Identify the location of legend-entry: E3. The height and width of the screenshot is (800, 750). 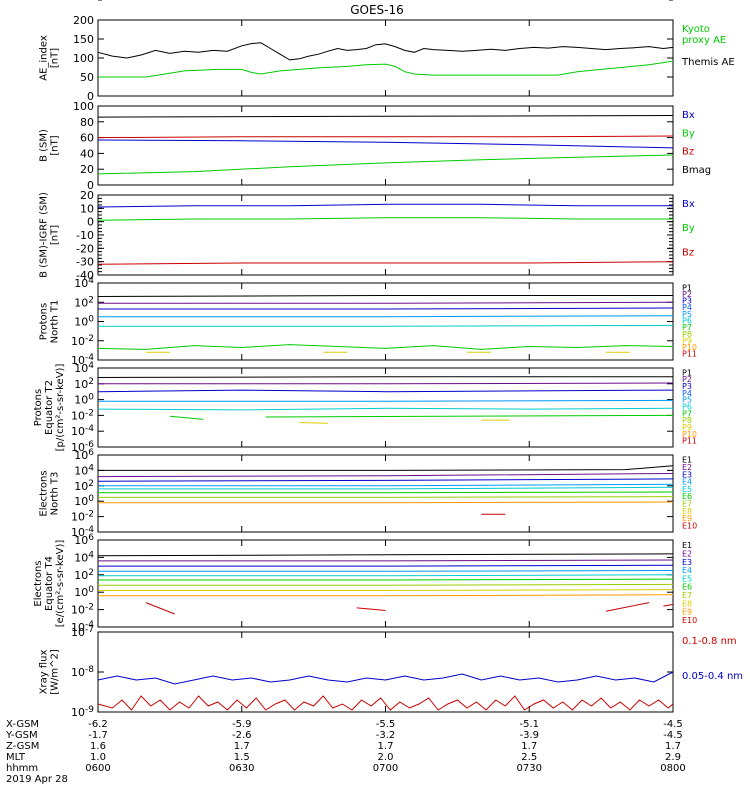
(687, 562).